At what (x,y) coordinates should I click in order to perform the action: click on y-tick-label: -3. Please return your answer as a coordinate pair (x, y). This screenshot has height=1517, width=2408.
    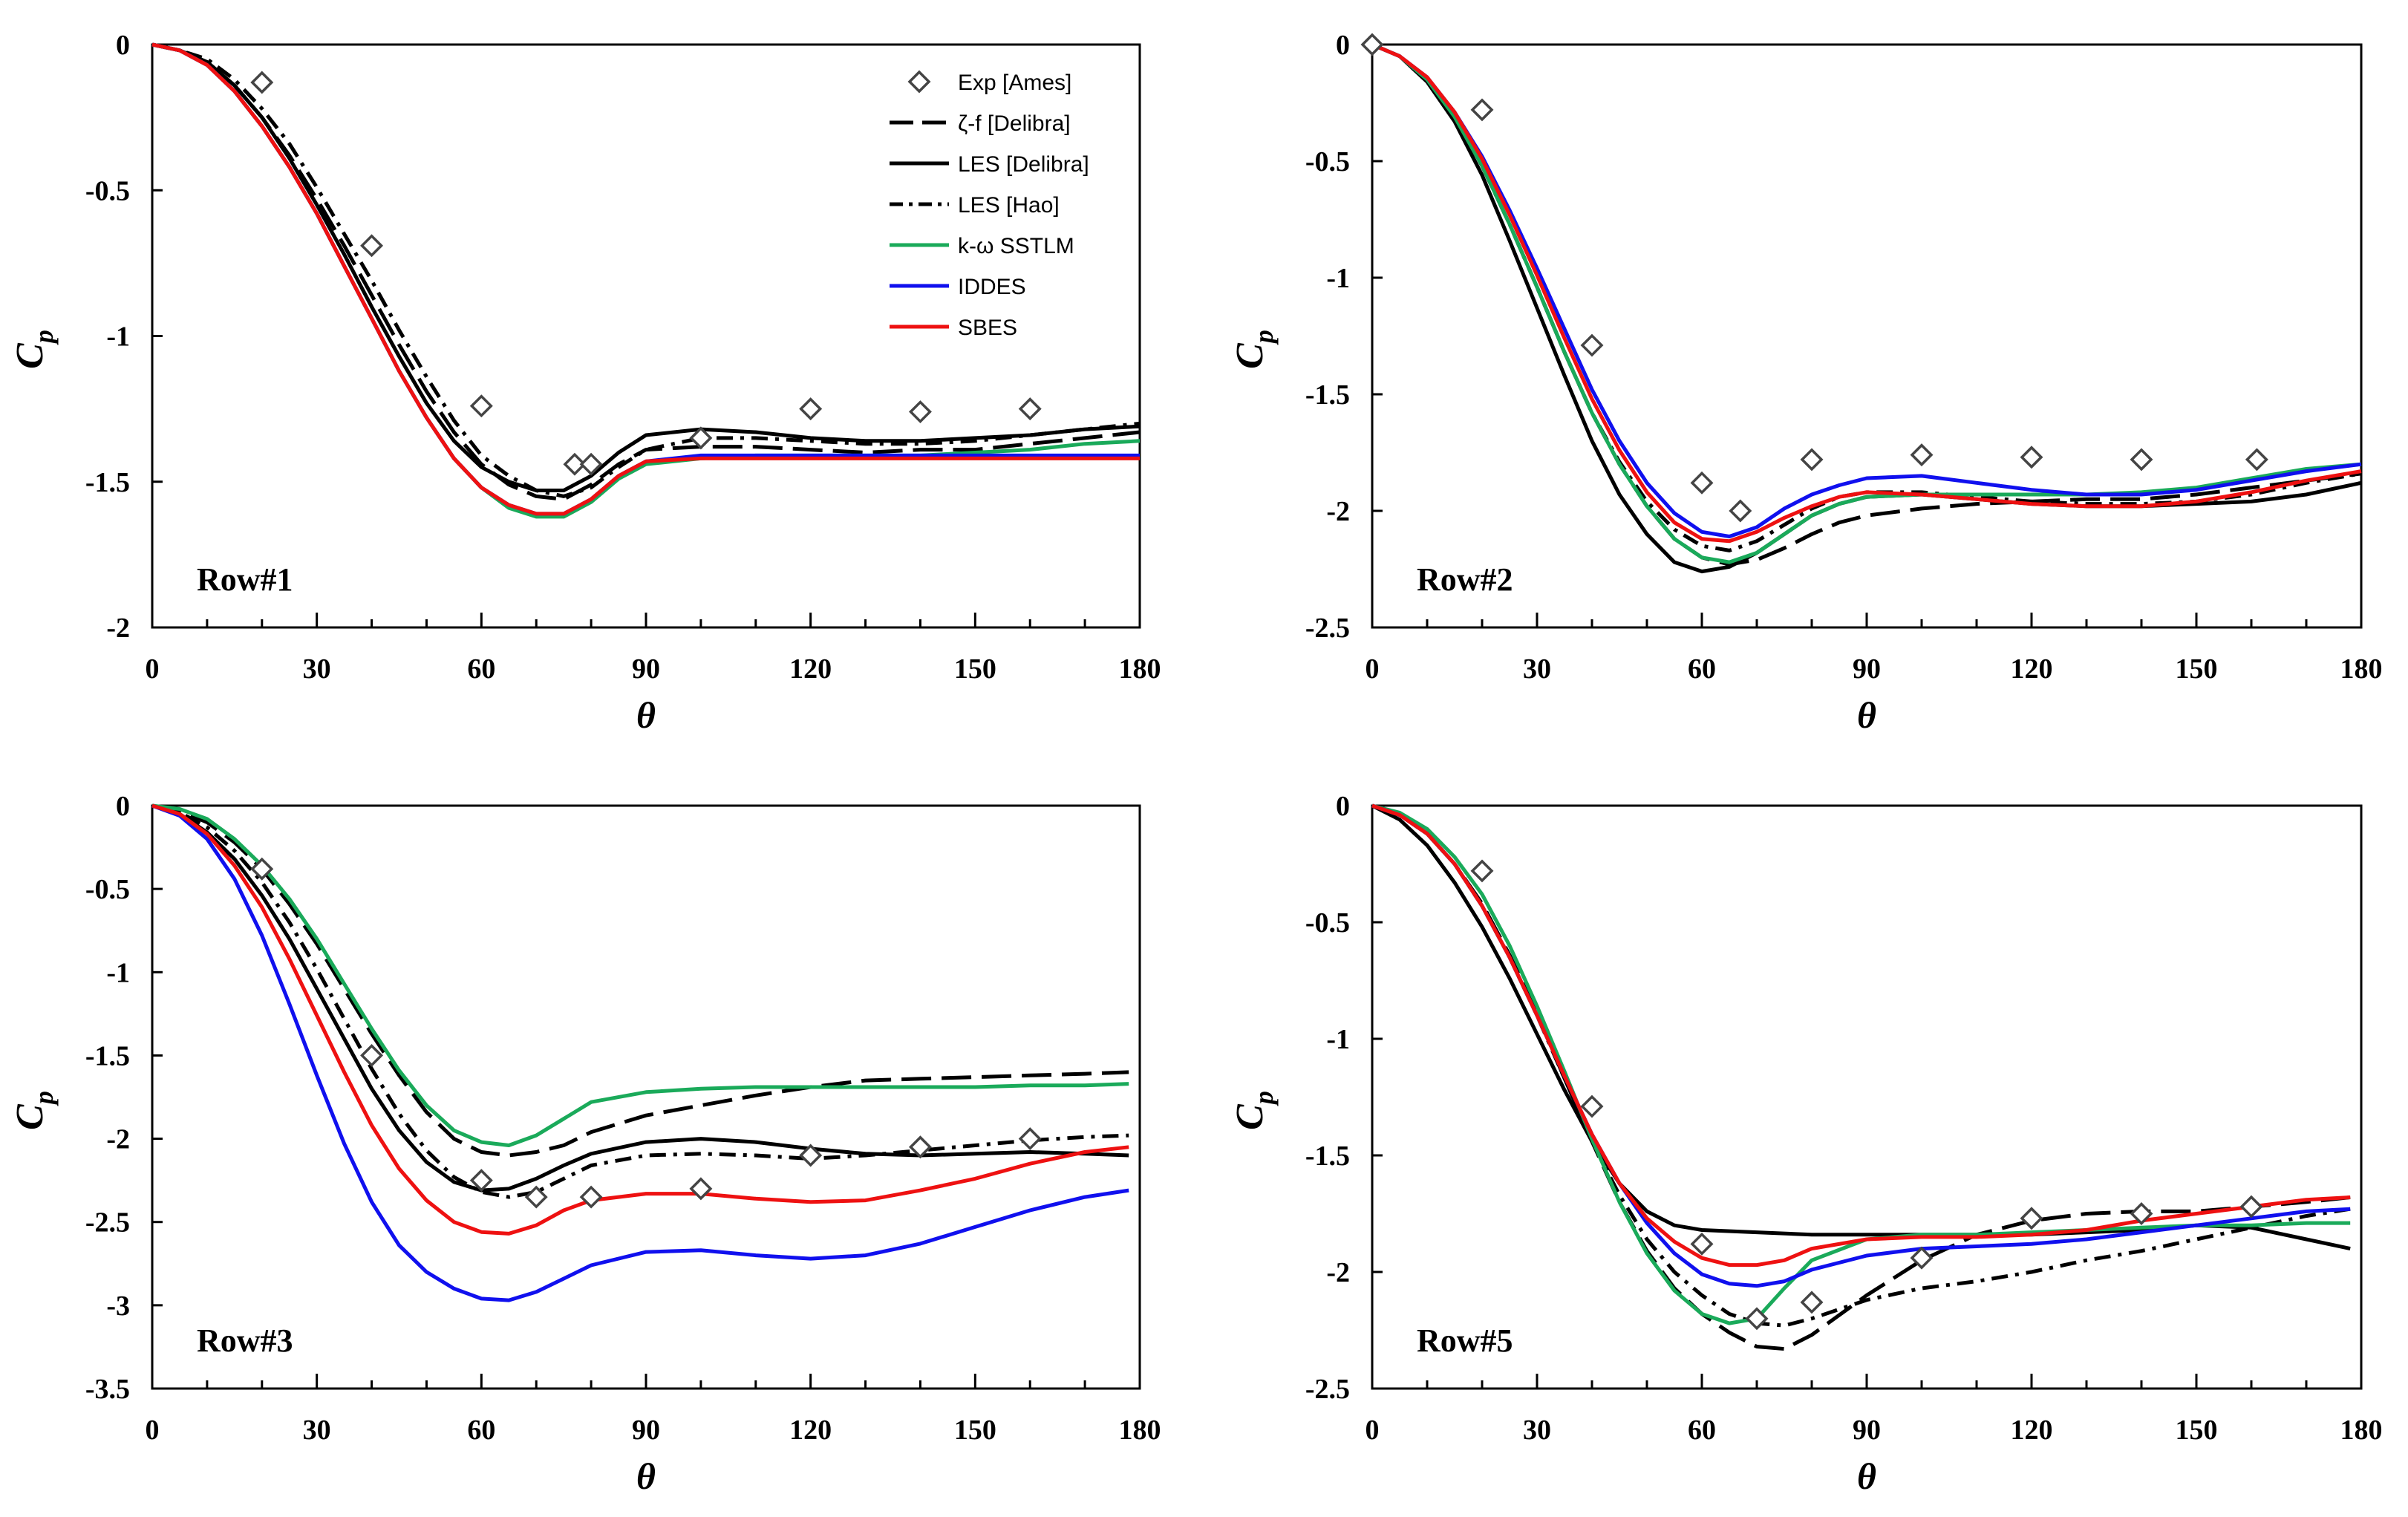
    Looking at the image, I should click on (118, 1306).